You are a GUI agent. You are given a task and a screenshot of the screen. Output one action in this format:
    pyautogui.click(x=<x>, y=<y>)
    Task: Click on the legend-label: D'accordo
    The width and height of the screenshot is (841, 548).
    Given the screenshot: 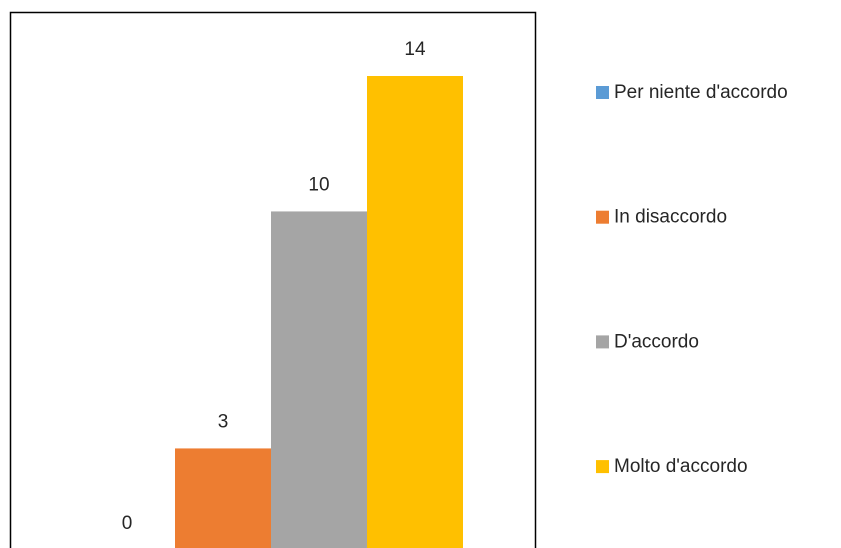 What is the action you would take?
    pyautogui.click(x=656, y=341)
    